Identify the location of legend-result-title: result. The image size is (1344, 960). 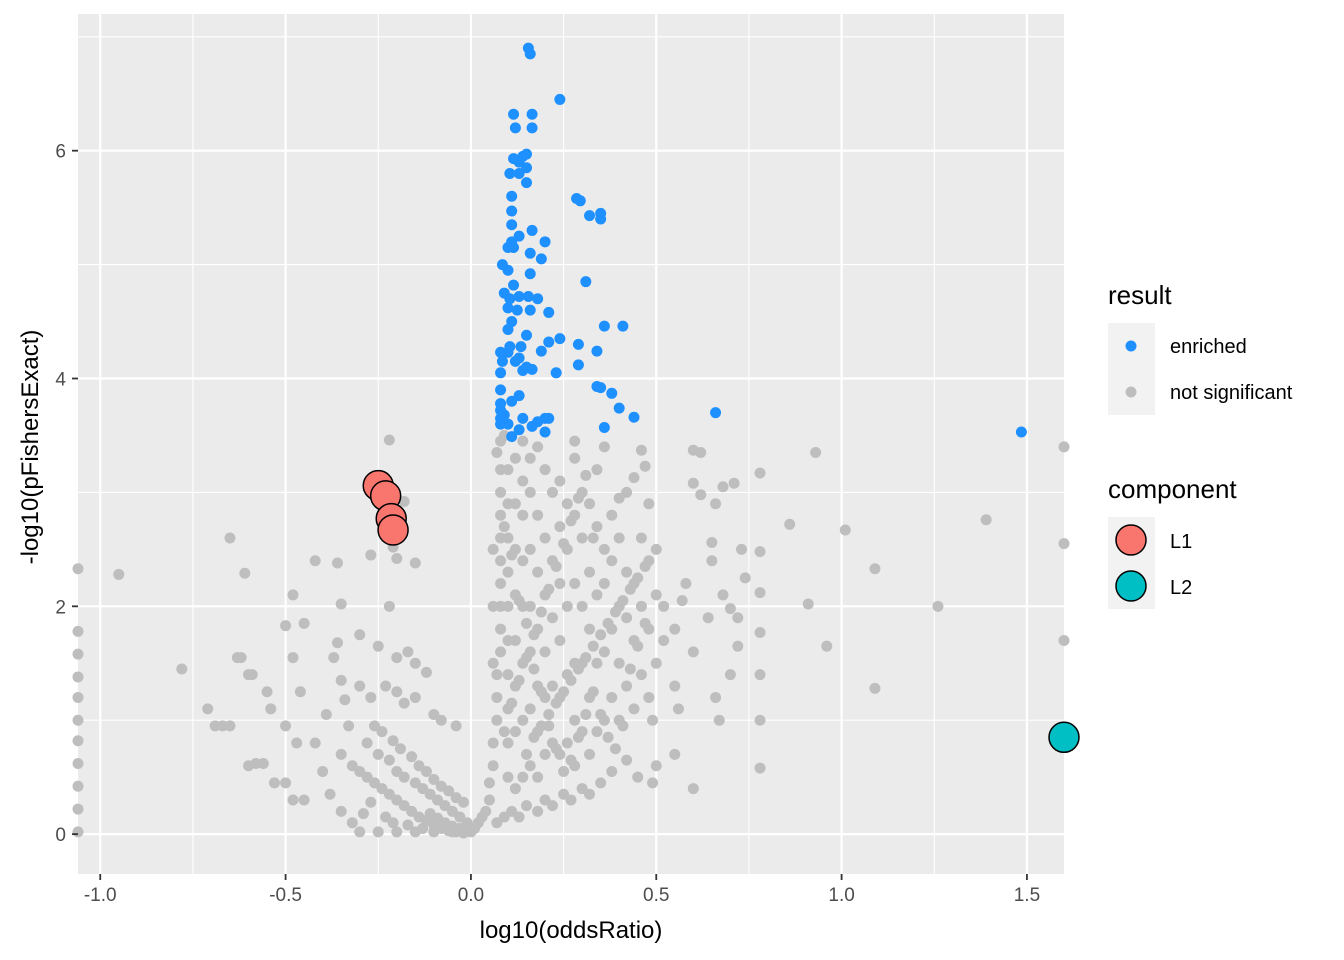
(1140, 295).